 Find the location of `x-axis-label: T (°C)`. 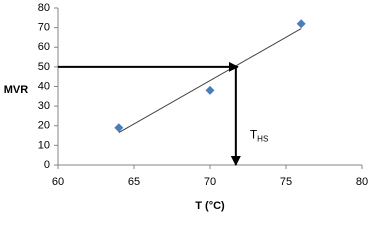

x-axis-label: T (°C) is located at coordinates (210, 206).